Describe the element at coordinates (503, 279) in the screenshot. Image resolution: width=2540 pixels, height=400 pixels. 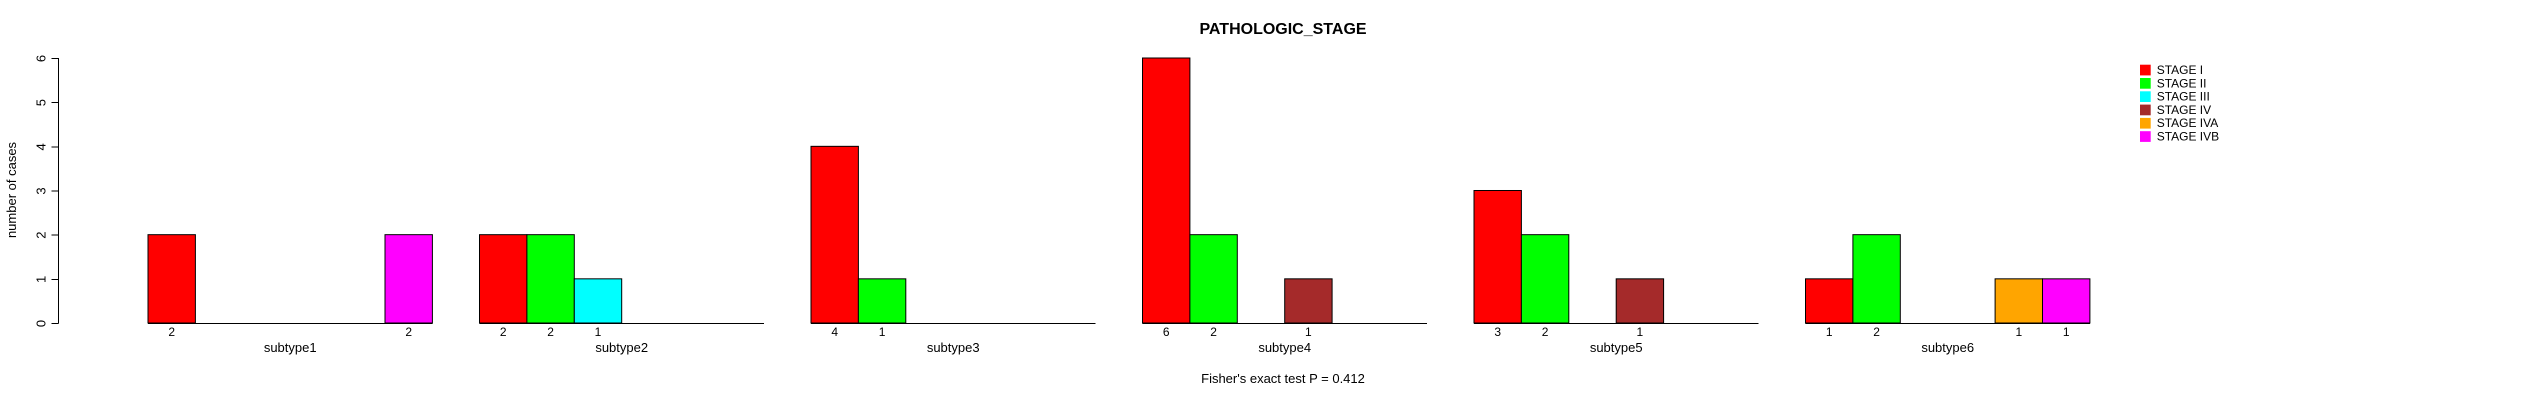
I see `bar-subtype2-stage-i` at that location.